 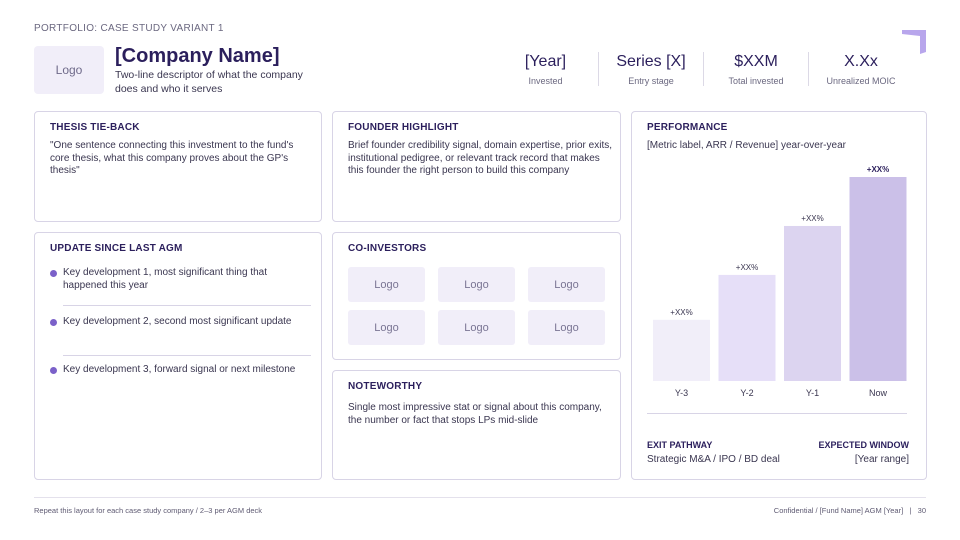 I want to click on stat-value: [Year], so click(x=545, y=61).